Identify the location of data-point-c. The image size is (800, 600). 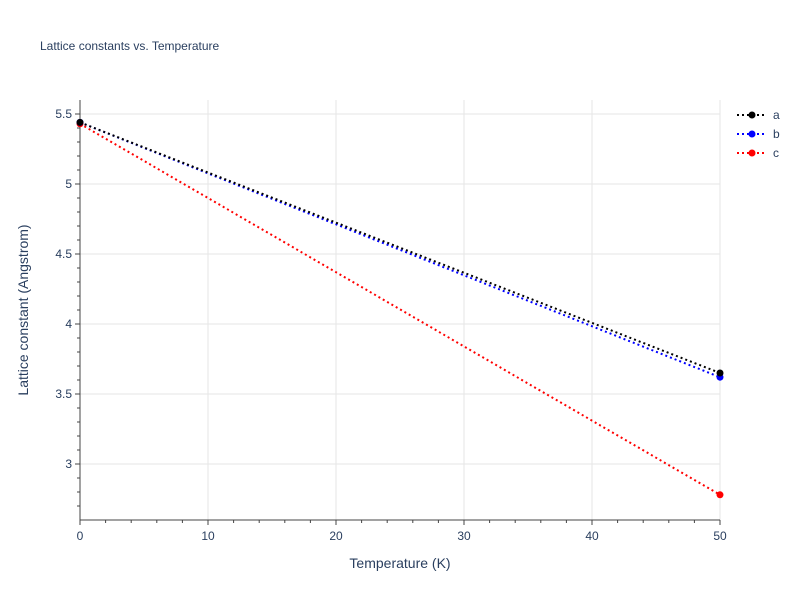
(720, 495).